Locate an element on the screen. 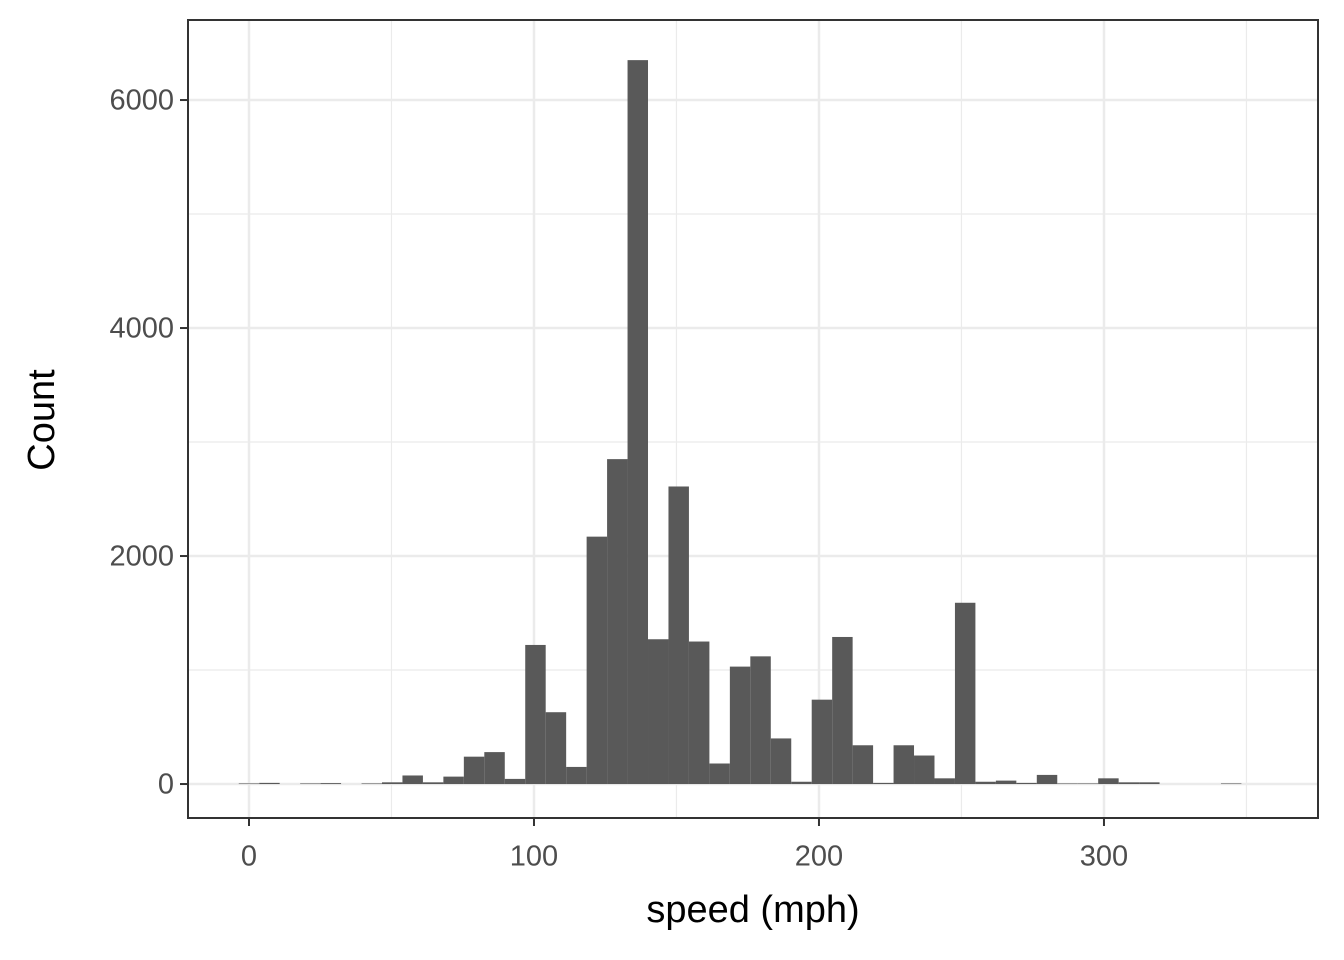  y-tick-label: 4000 is located at coordinates (141, 329).